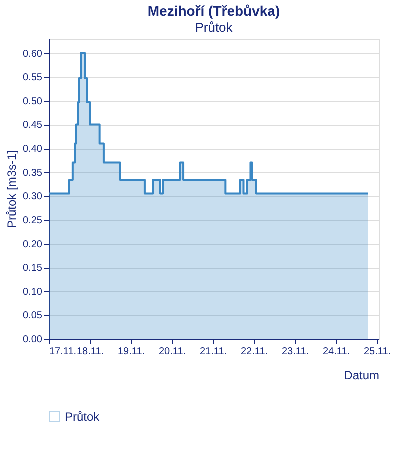 The image size is (400, 460). Describe the element at coordinates (214, 27) in the screenshot. I see `chart-subtitle: Průtok` at that location.